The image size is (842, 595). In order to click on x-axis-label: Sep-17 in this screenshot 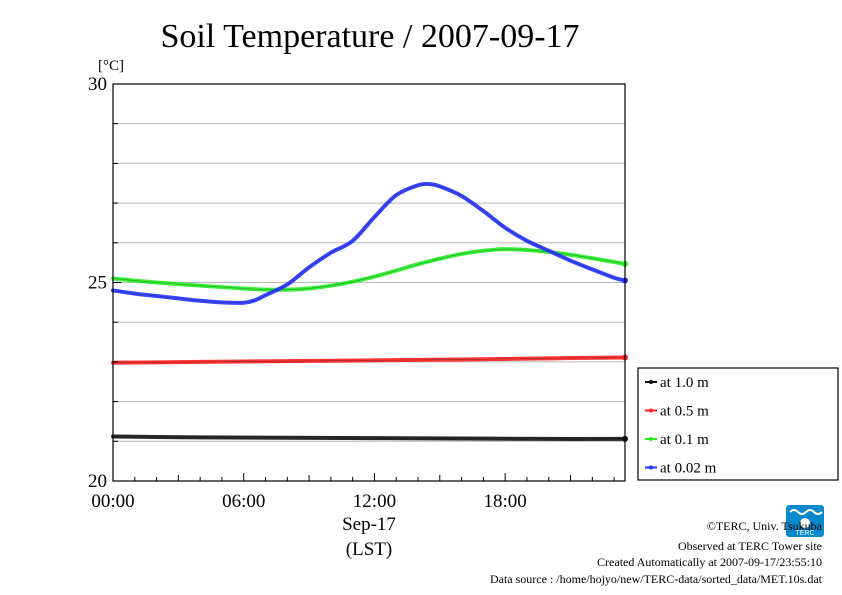, I will do `click(369, 524)`.